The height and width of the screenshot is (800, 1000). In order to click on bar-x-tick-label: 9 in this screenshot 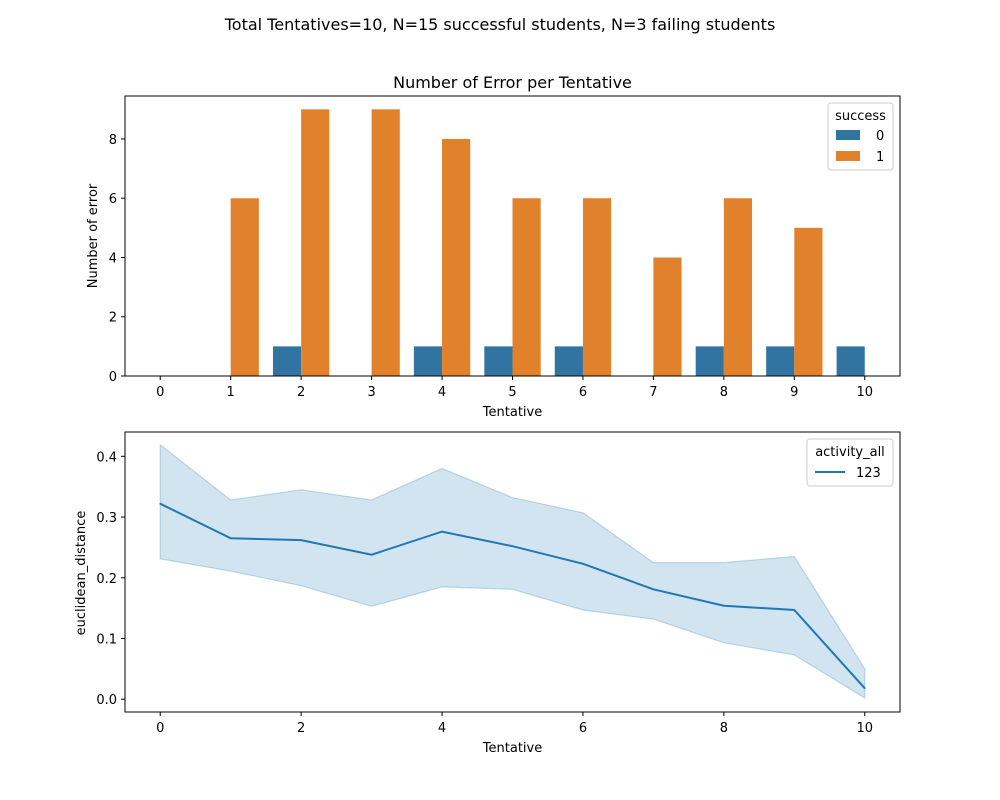, I will do `click(794, 392)`.